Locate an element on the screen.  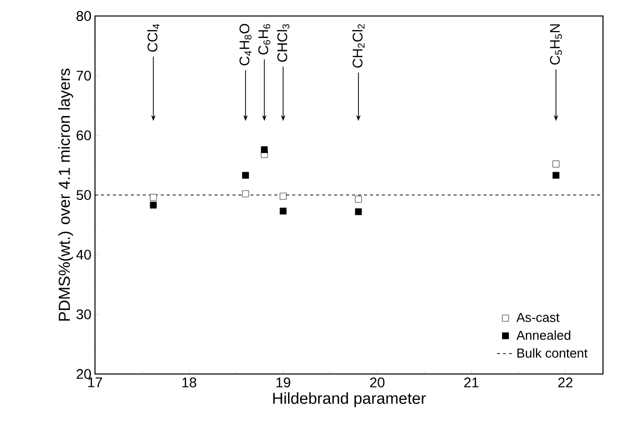
x-tick-label: 17 is located at coordinates (95, 383).